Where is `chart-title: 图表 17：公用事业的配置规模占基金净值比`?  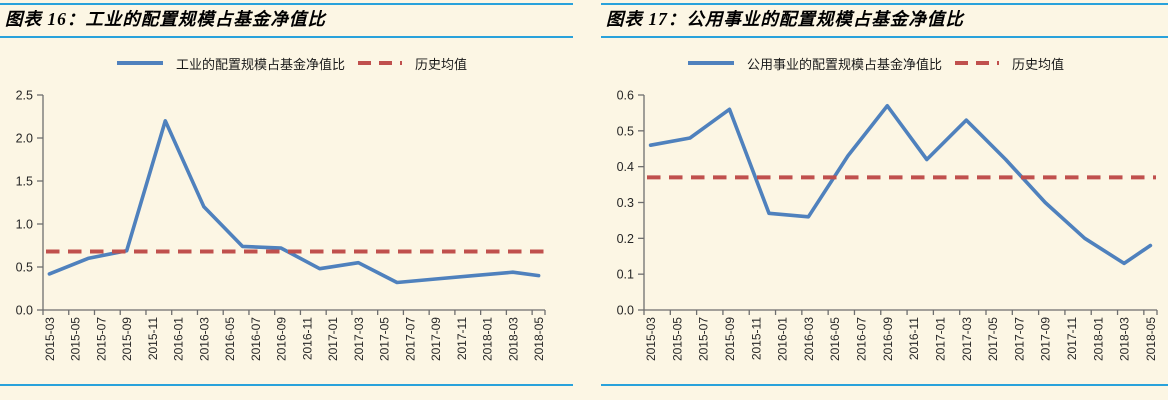
chart-title: 图表 17：公用事业的配置规模占基金净值比 is located at coordinates (785, 19).